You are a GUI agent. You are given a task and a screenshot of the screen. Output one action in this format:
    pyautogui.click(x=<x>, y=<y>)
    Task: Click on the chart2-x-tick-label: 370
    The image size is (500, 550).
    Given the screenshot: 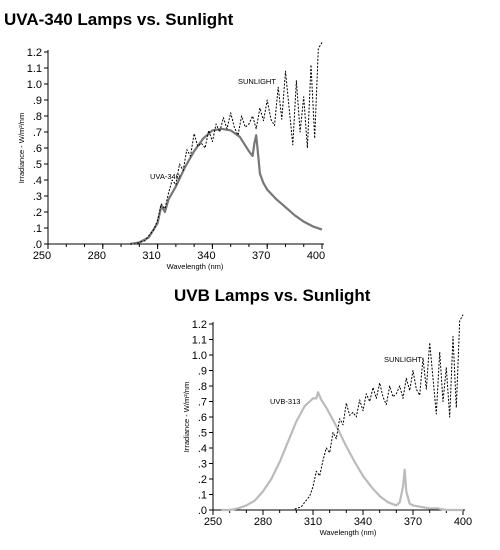 What is the action you would take?
    pyautogui.click(x=413, y=522)
    